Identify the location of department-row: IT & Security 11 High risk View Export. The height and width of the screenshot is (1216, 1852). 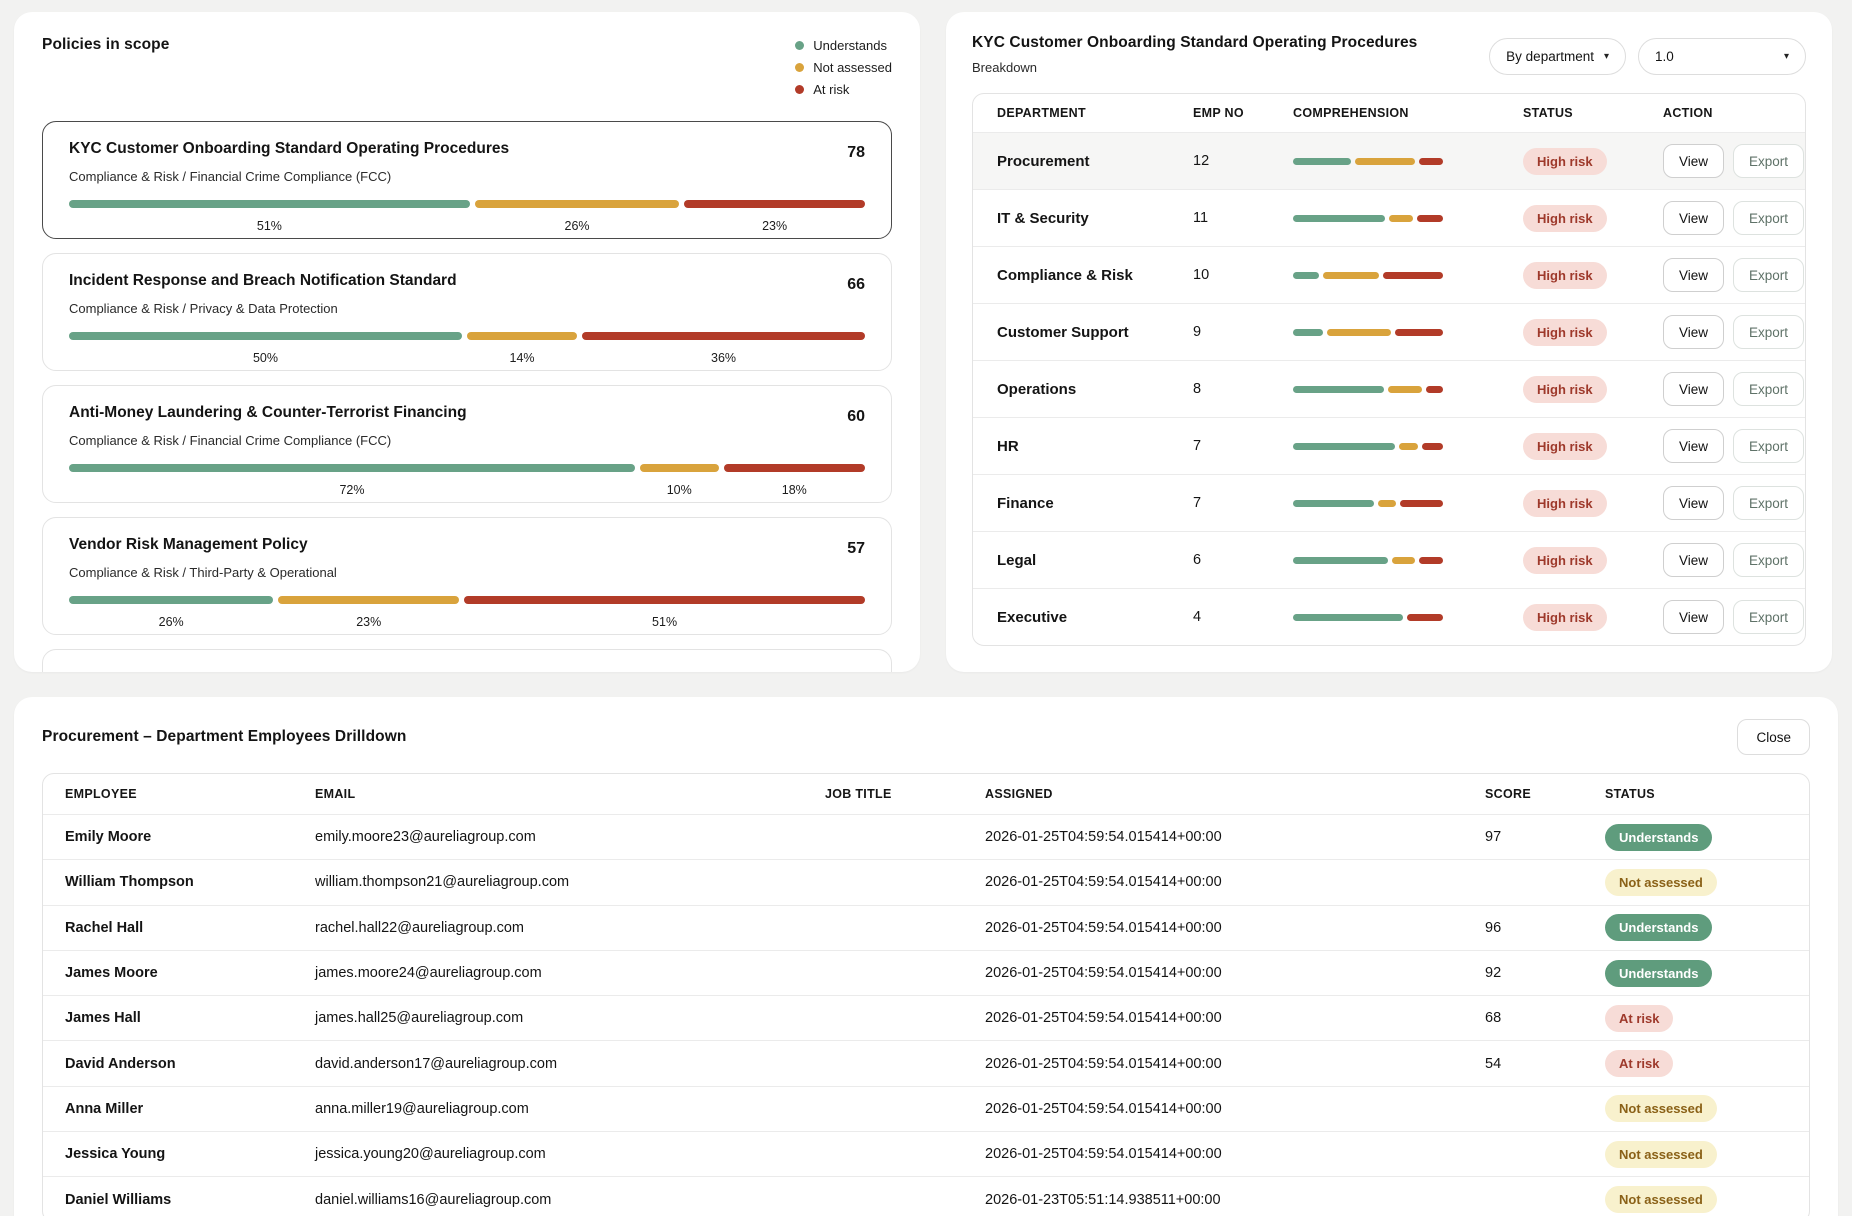
(1389, 217).